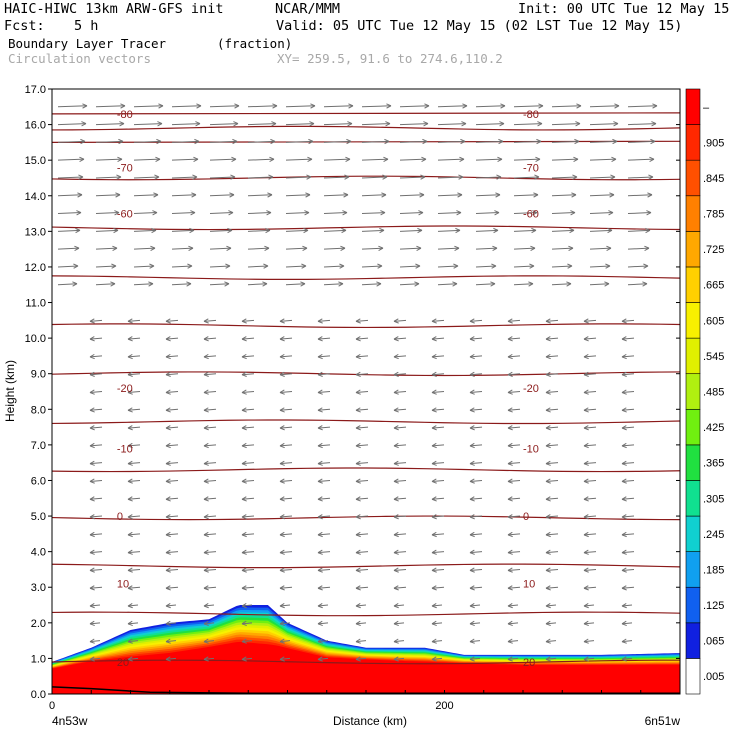  Describe the element at coordinates (713, 535) in the screenshot. I see `colorbar-label: .245` at that location.